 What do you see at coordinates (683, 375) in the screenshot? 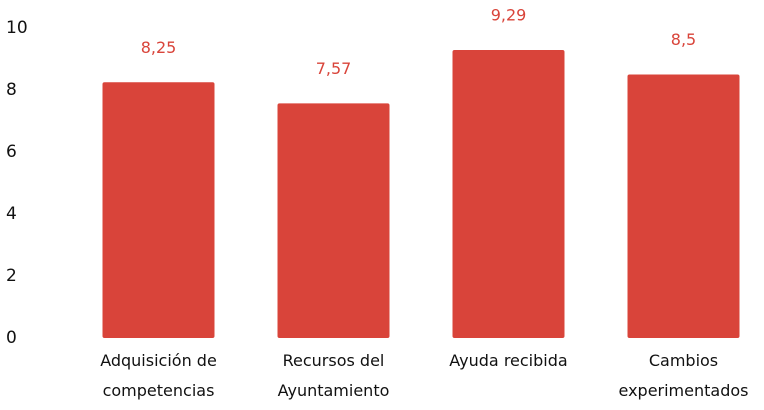
I see `x-tick-label: Cambios experimentados` at bounding box center [683, 375].